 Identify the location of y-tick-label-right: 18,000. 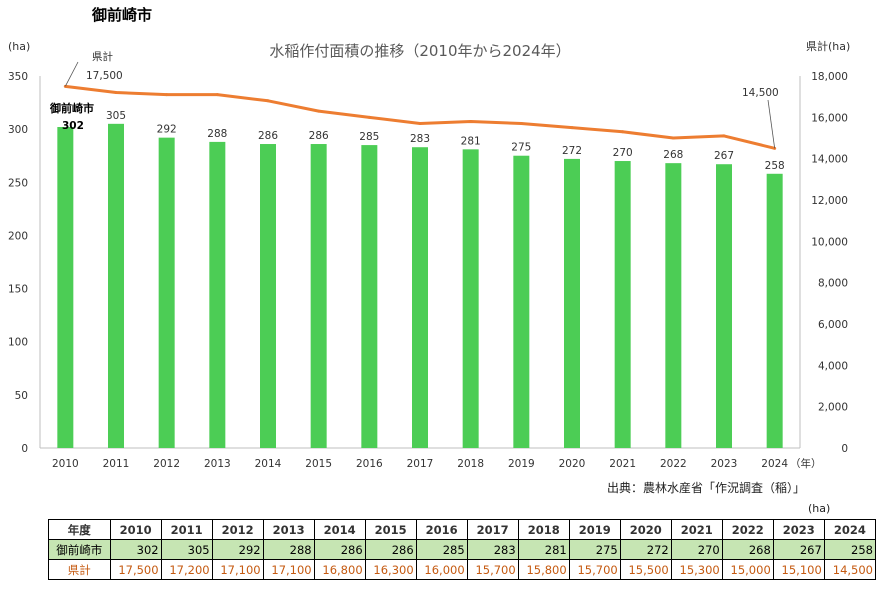
(829, 77).